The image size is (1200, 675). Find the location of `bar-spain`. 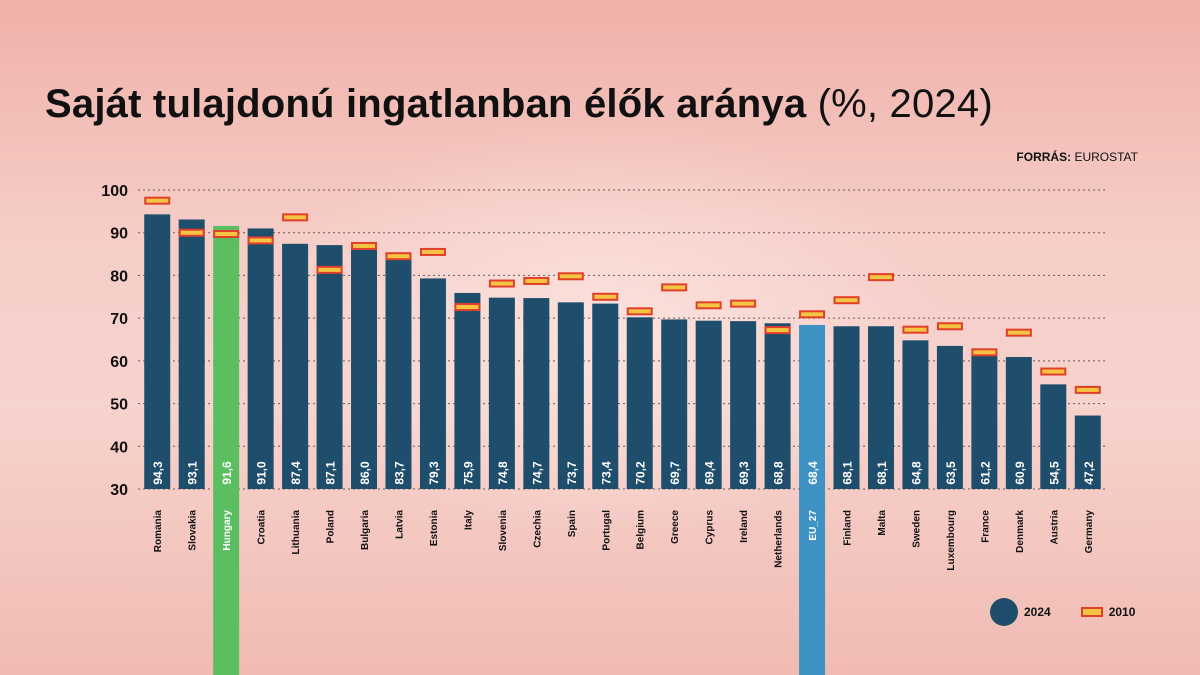

bar-spain is located at coordinates (570, 395).